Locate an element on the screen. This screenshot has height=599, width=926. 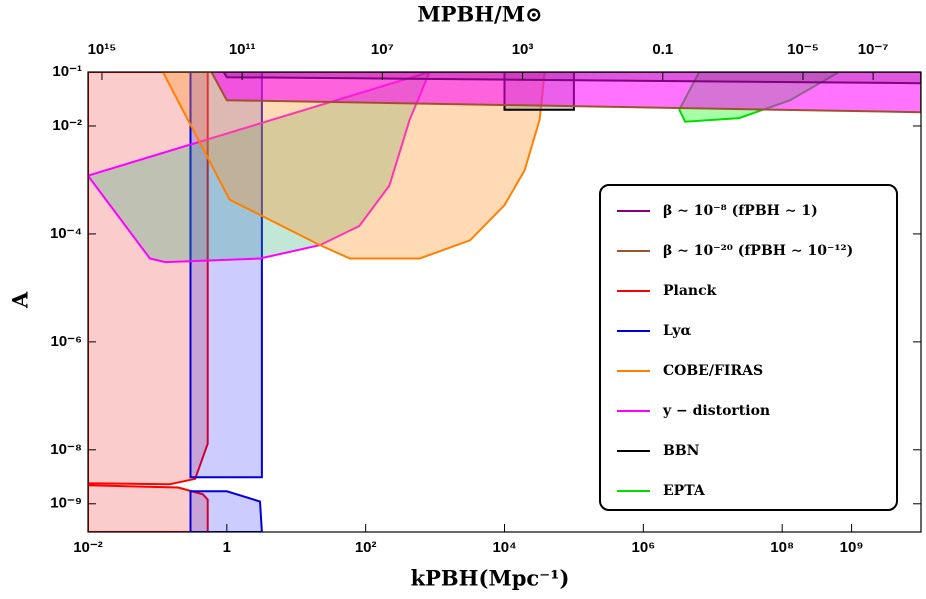
x2-tick-label: 10⁻⁵ is located at coordinates (803, 49).